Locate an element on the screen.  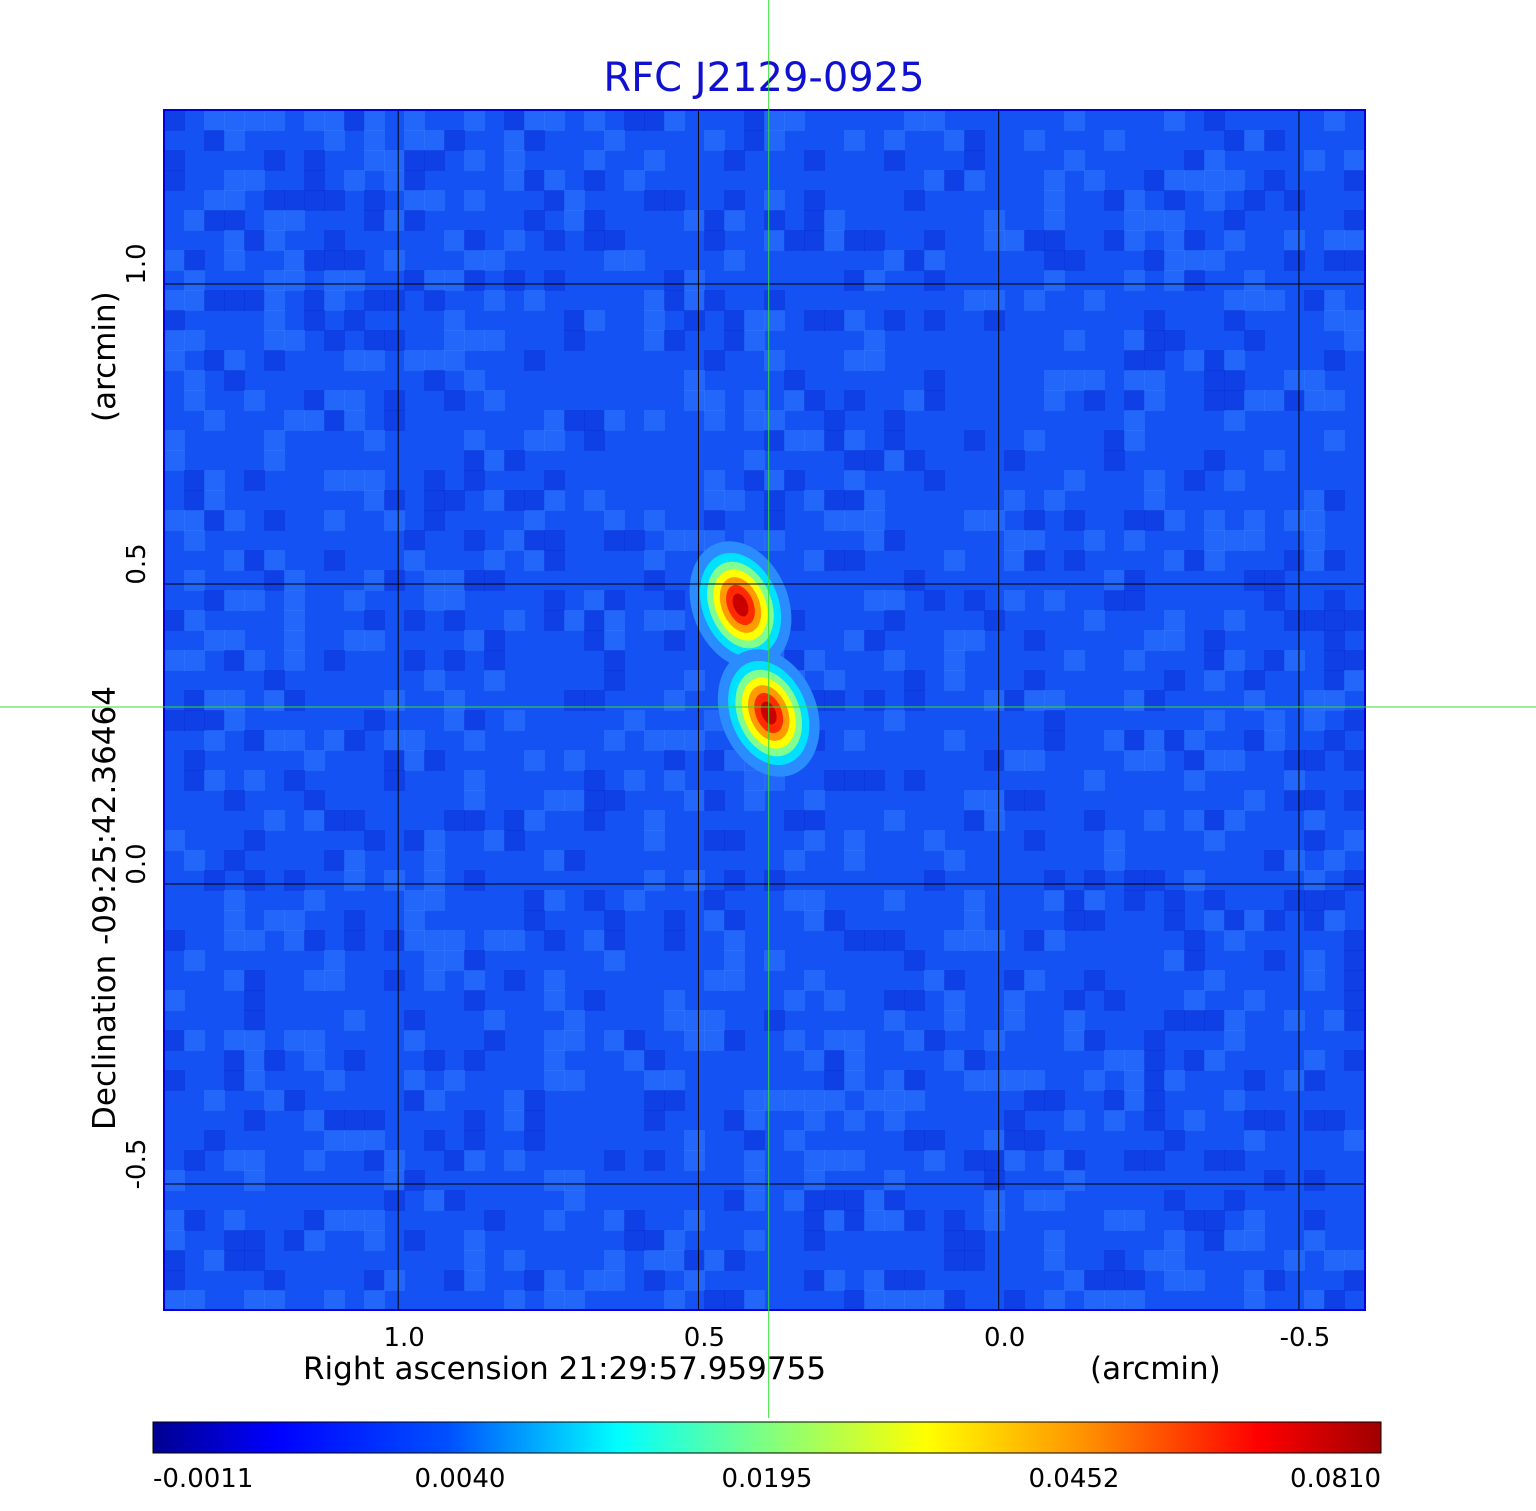
y-tick-label: 1.0 is located at coordinates (137, 263).